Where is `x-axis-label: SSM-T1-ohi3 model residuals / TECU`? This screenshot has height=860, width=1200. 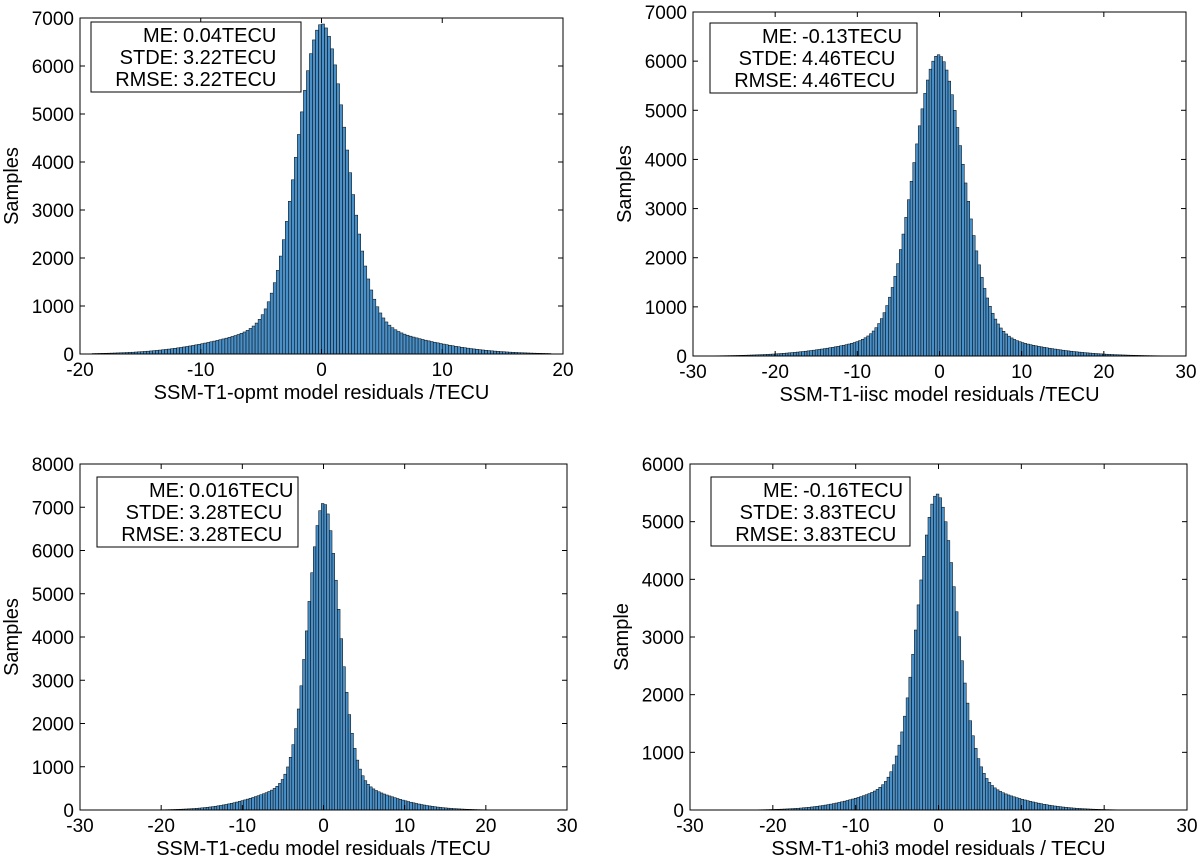 x-axis-label: SSM-T1-ohi3 model residuals / TECU is located at coordinates (938, 849).